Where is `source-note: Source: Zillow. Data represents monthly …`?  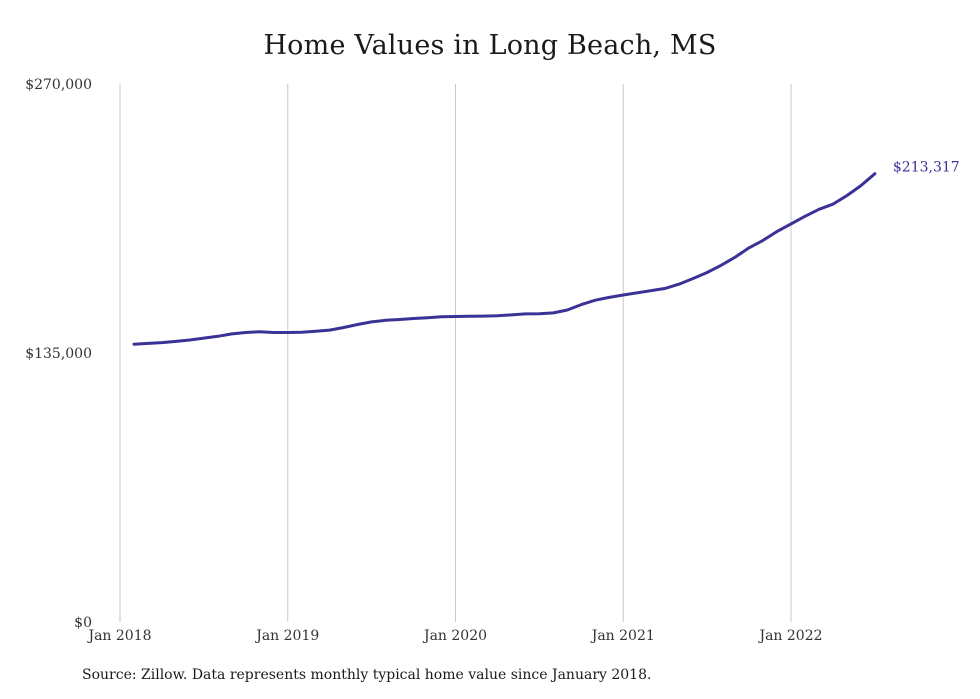
source-note: Source: Zillow. Data represents monthly … is located at coordinates (367, 675).